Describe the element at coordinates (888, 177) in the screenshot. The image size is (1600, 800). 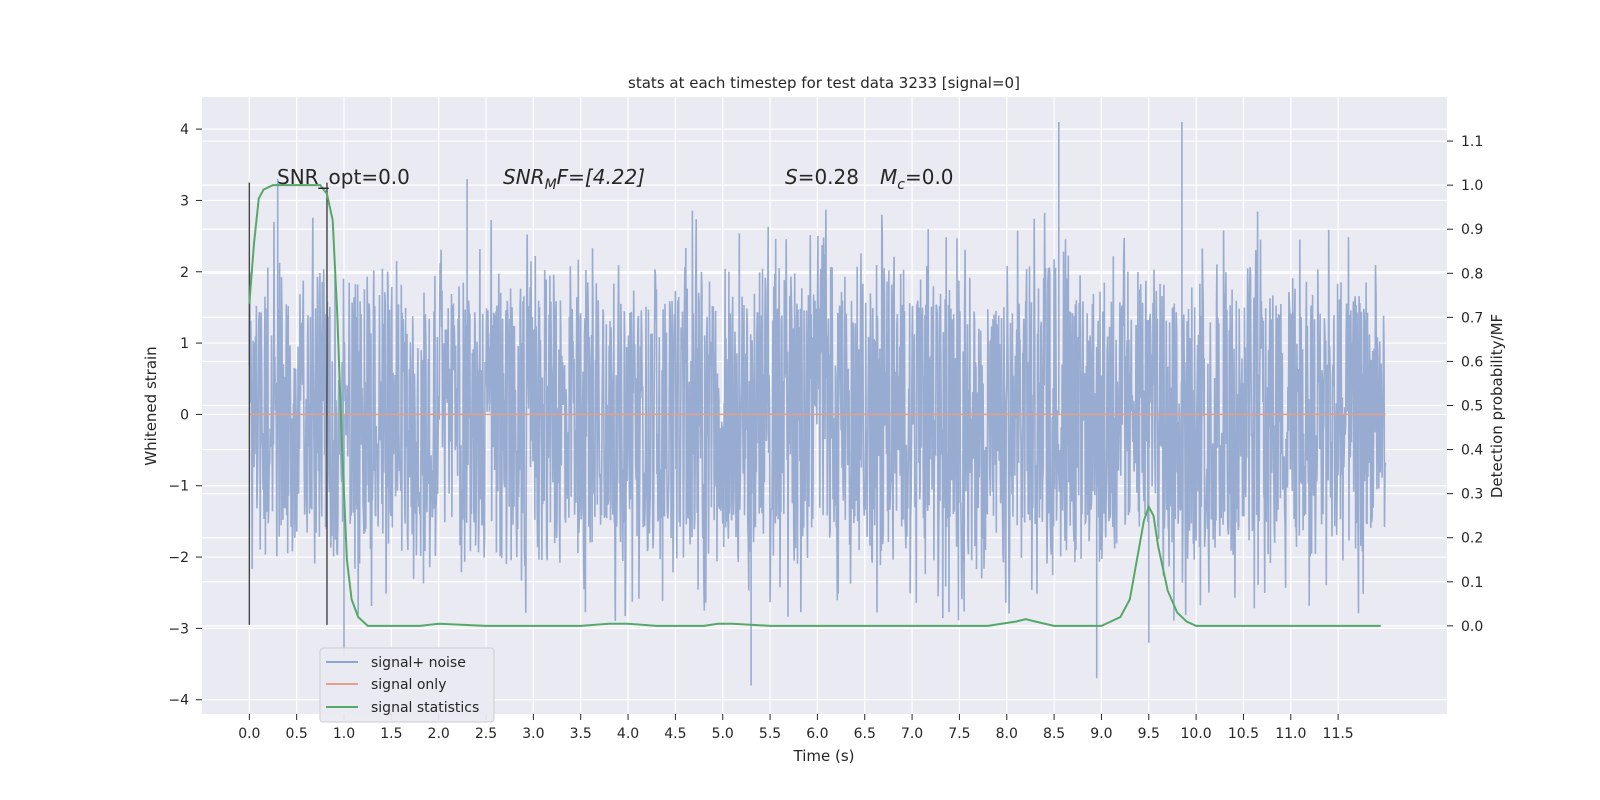
I see `mc-symbol: M` at that location.